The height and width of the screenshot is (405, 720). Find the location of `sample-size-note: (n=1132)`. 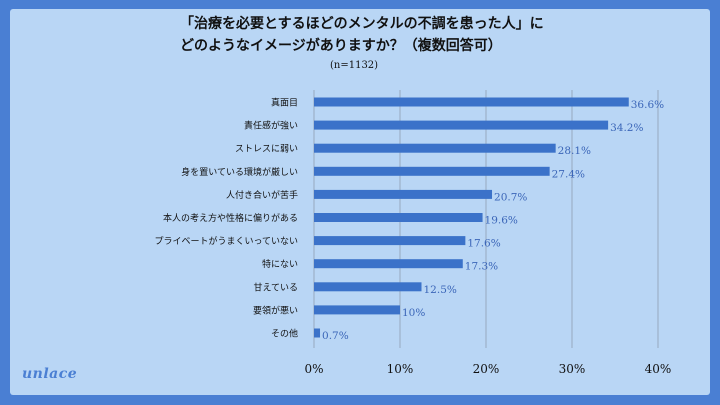

sample-size-note: (n=1132) is located at coordinates (354, 65).